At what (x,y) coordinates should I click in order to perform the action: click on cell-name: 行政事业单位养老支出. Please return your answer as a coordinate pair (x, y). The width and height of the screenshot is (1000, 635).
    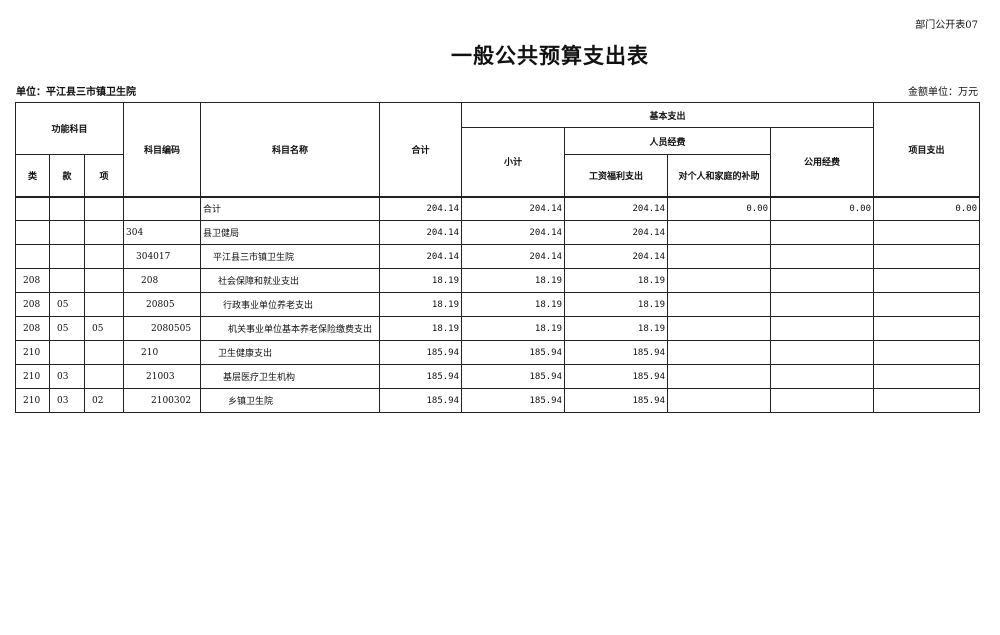
    Looking at the image, I should click on (290, 304).